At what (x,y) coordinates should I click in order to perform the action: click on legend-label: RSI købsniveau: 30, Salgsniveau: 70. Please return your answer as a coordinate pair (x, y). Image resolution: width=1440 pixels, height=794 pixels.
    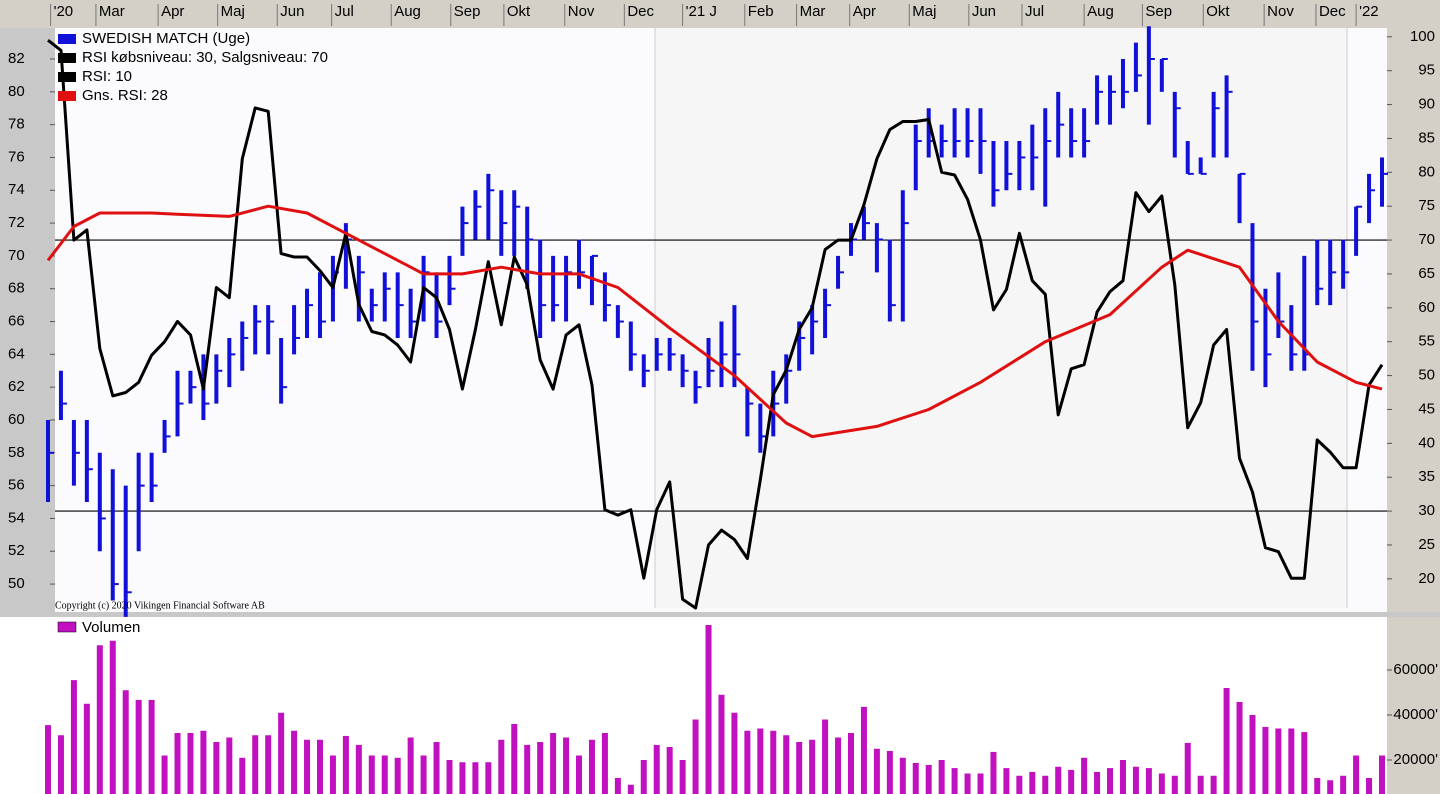
    Looking at the image, I should click on (205, 57).